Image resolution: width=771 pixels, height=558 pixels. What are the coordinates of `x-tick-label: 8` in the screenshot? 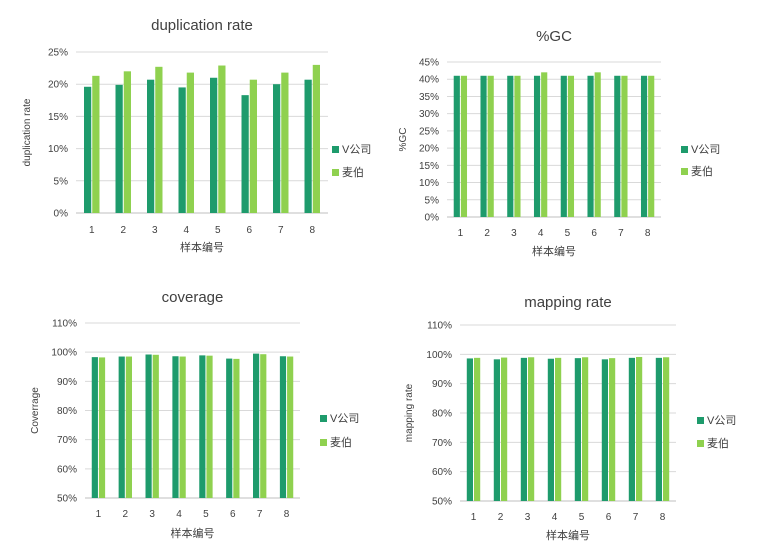 It's located at (648, 233).